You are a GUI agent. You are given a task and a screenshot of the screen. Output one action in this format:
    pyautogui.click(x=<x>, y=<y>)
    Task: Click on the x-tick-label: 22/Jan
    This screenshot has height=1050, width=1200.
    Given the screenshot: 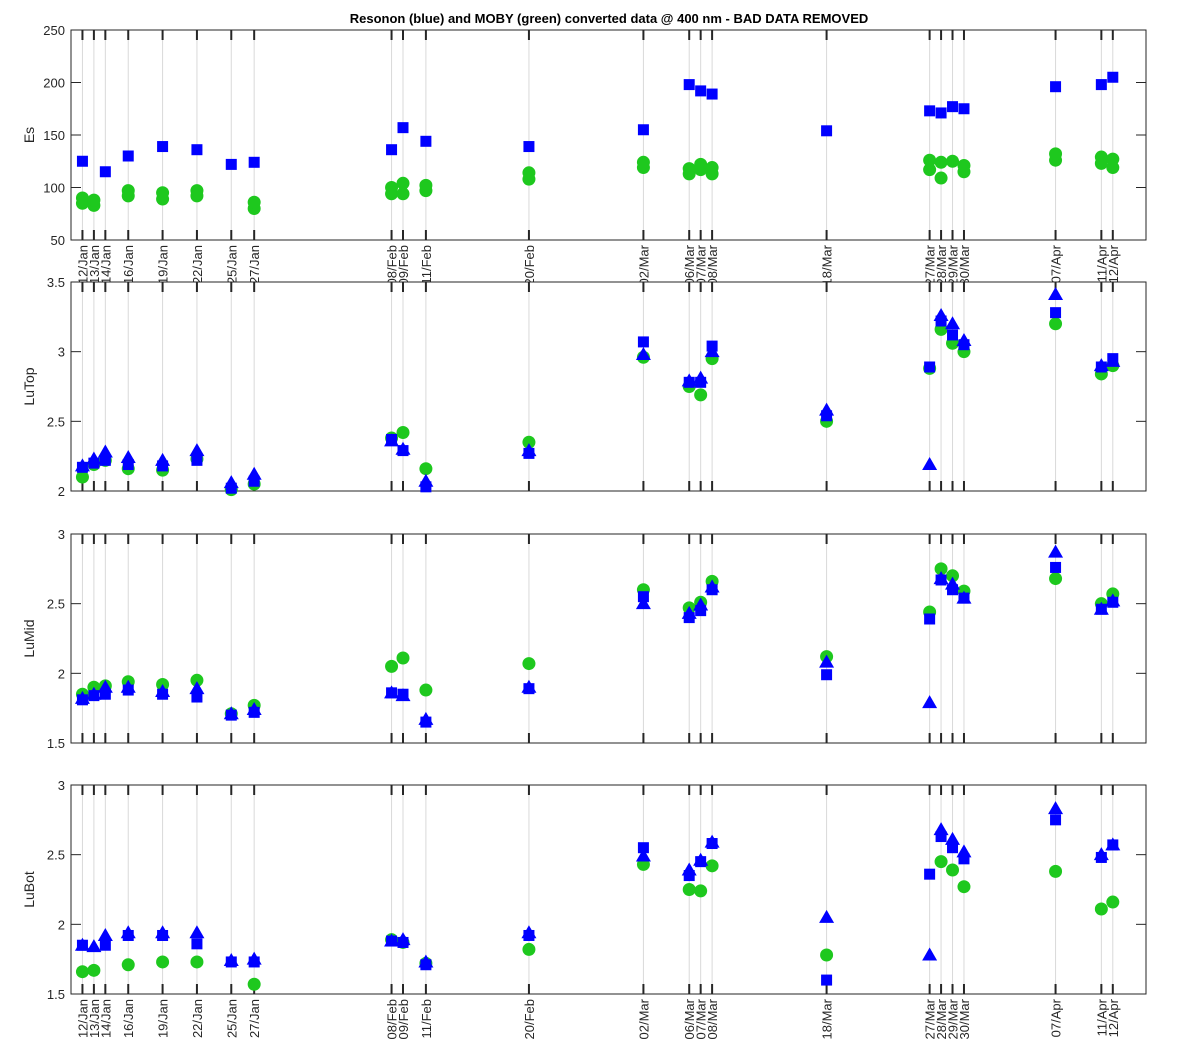 What is the action you would take?
    pyautogui.click(x=197, y=264)
    